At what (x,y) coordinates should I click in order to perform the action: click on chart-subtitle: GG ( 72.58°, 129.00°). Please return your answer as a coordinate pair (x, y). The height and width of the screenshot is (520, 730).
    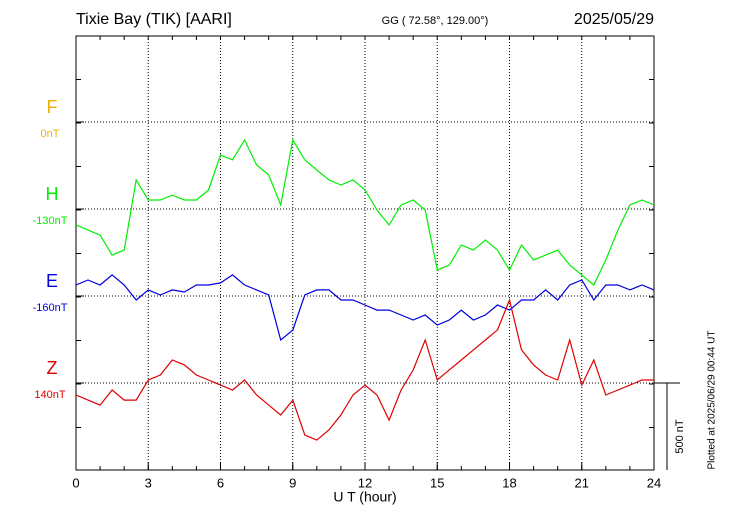
    Looking at the image, I should click on (435, 21).